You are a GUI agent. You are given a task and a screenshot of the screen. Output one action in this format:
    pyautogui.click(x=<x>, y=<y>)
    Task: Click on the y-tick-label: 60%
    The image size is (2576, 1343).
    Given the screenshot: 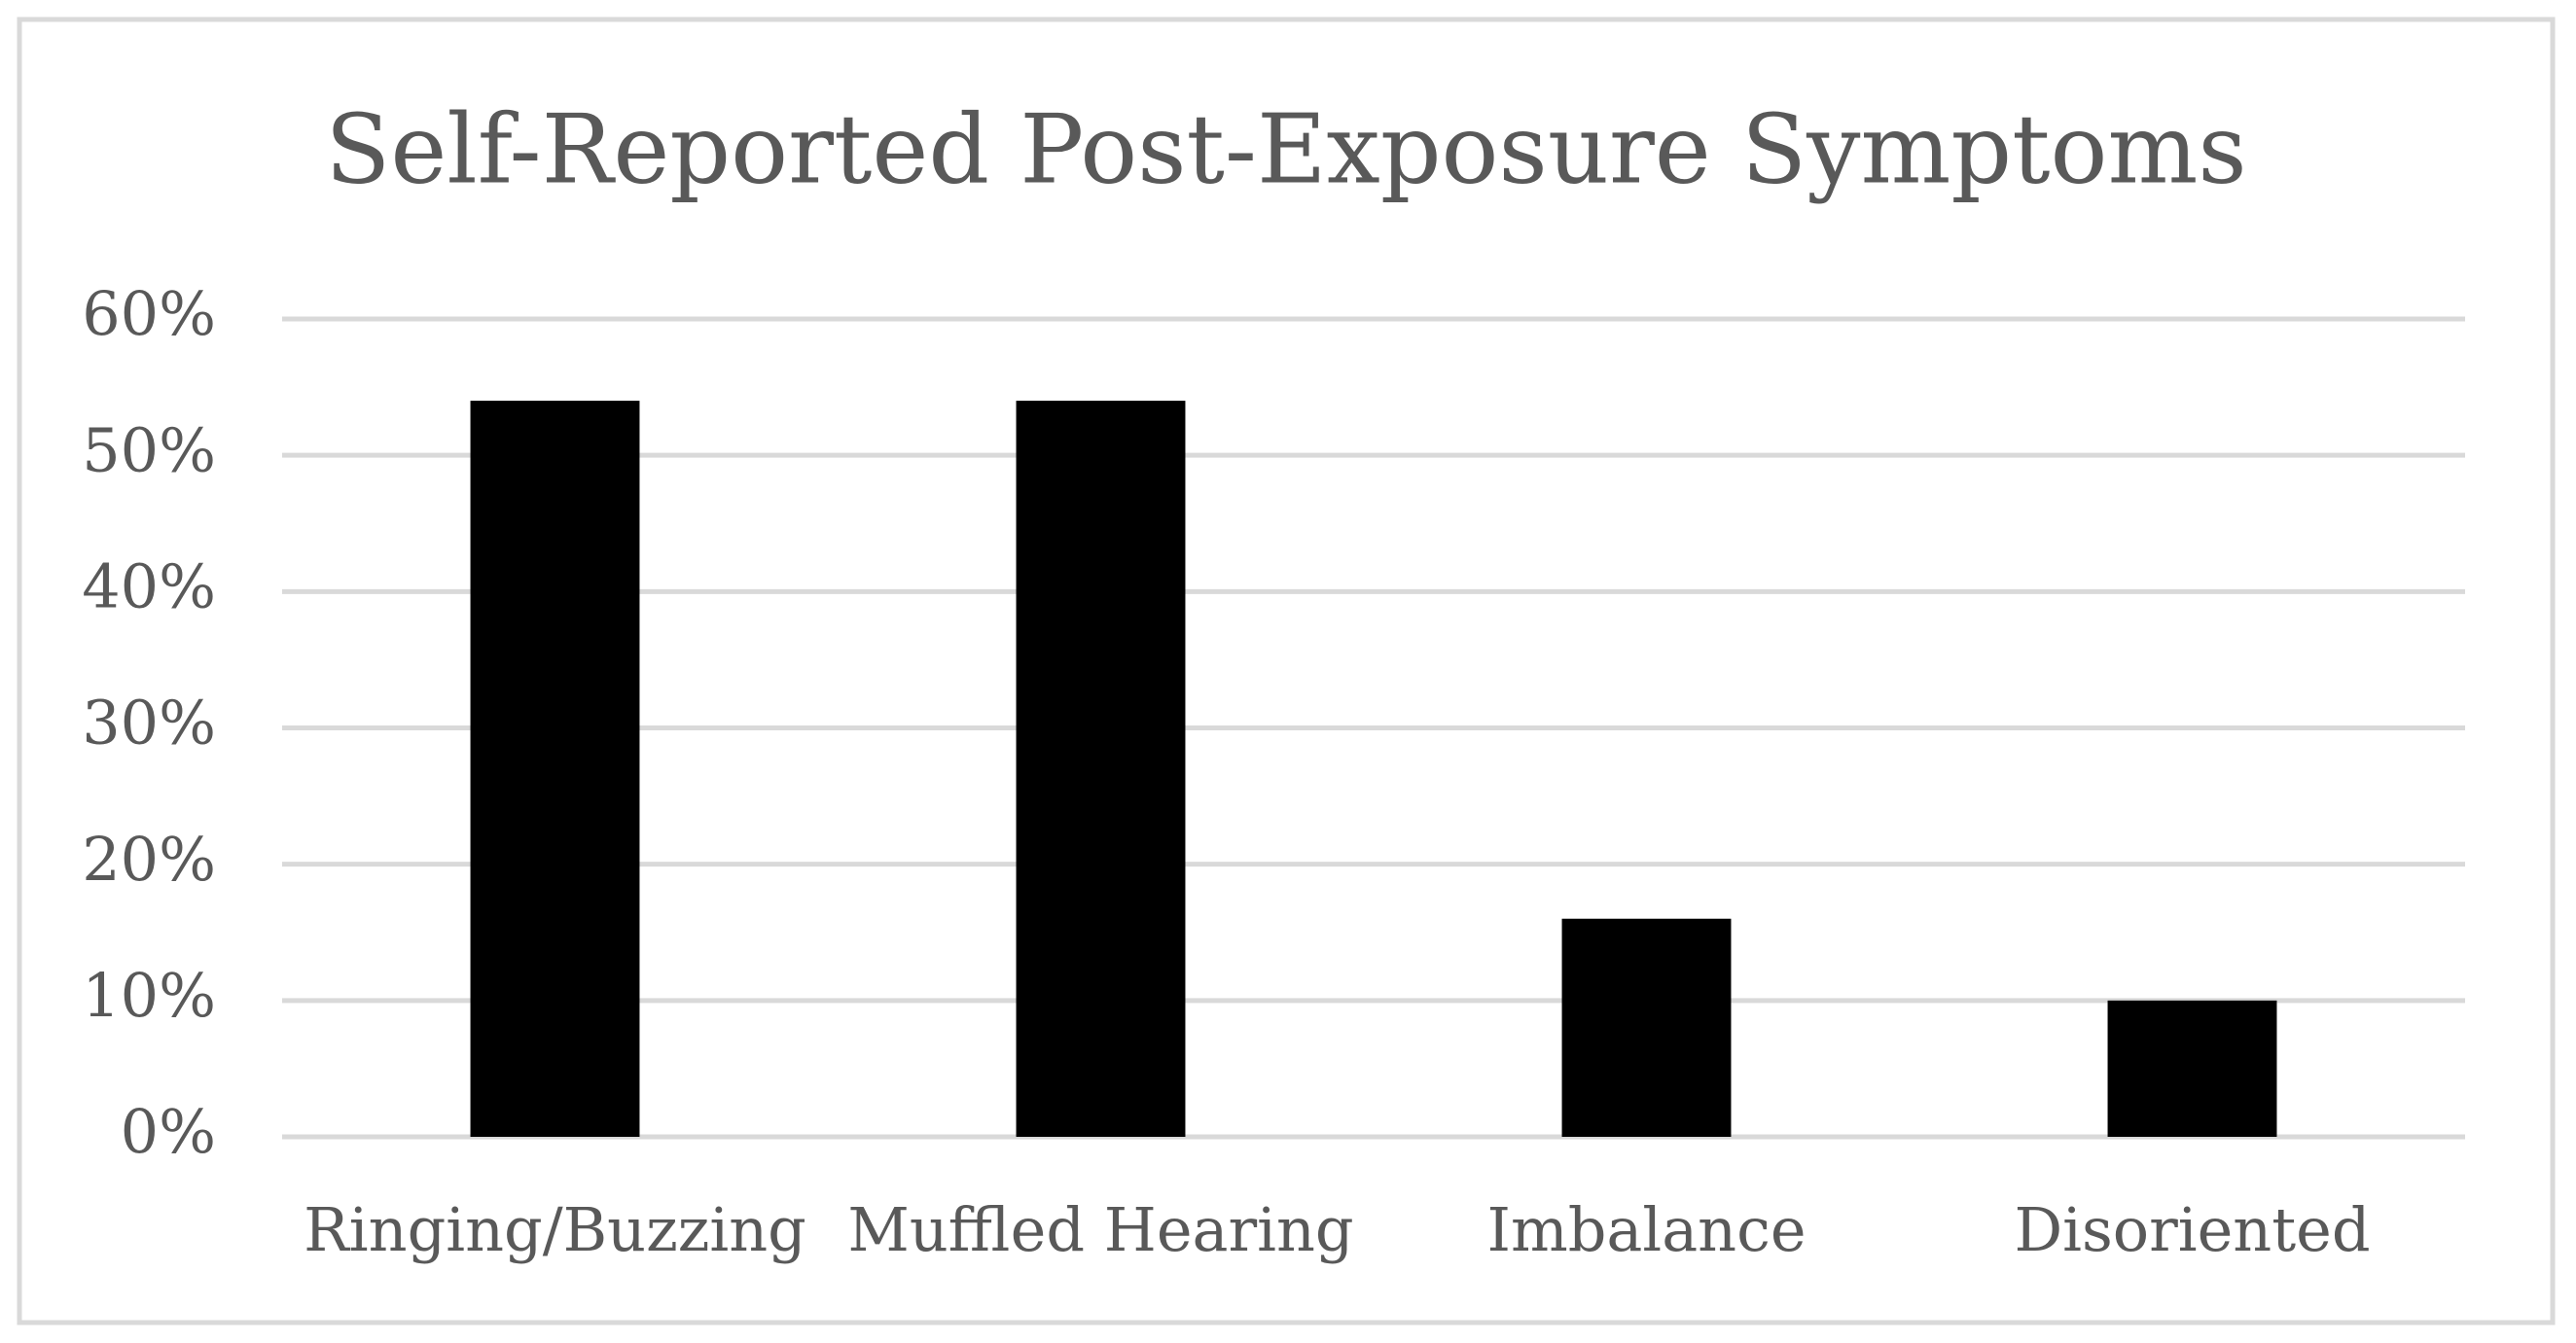 What is the action you would take?
    pyautogui.click(x=149, y=313)
    